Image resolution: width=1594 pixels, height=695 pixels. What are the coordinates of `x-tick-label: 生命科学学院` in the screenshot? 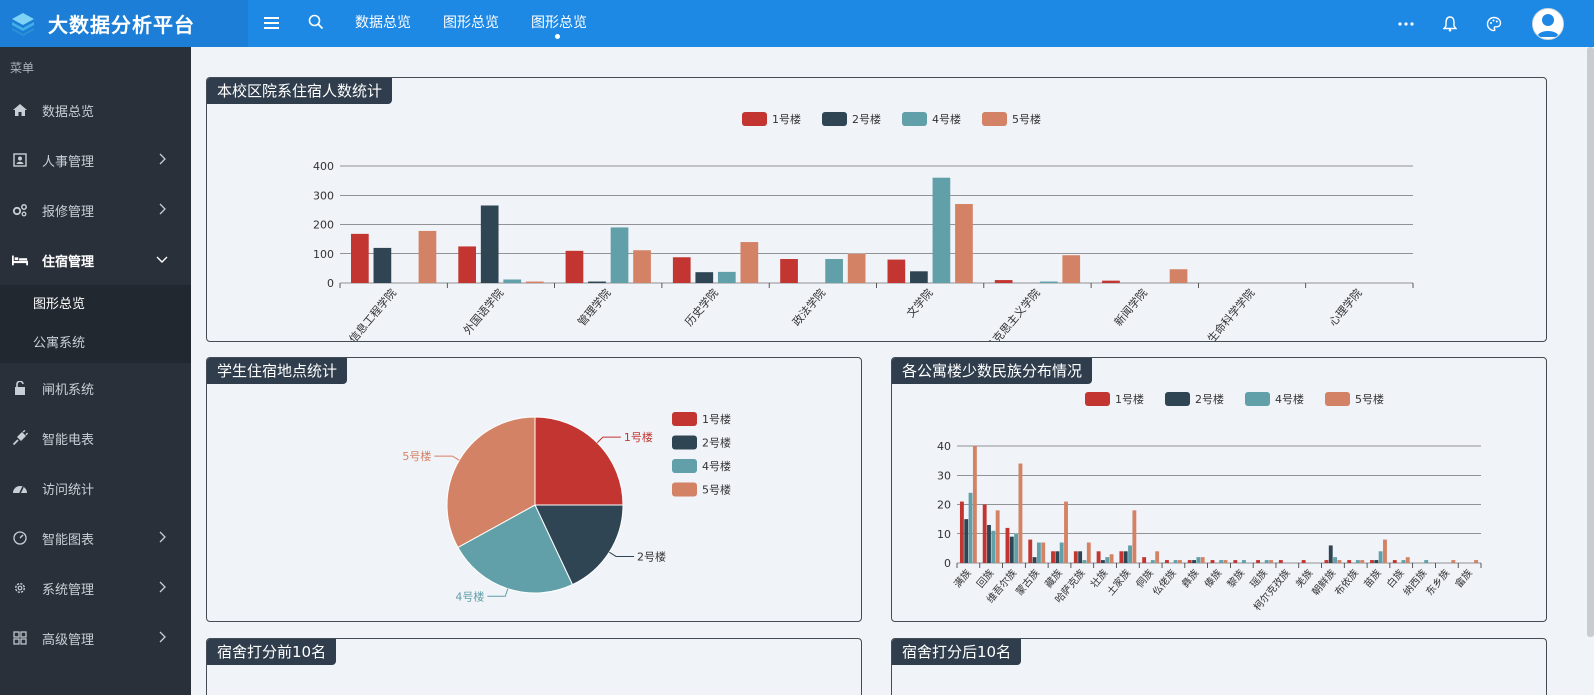 It's located at (1230, 313).